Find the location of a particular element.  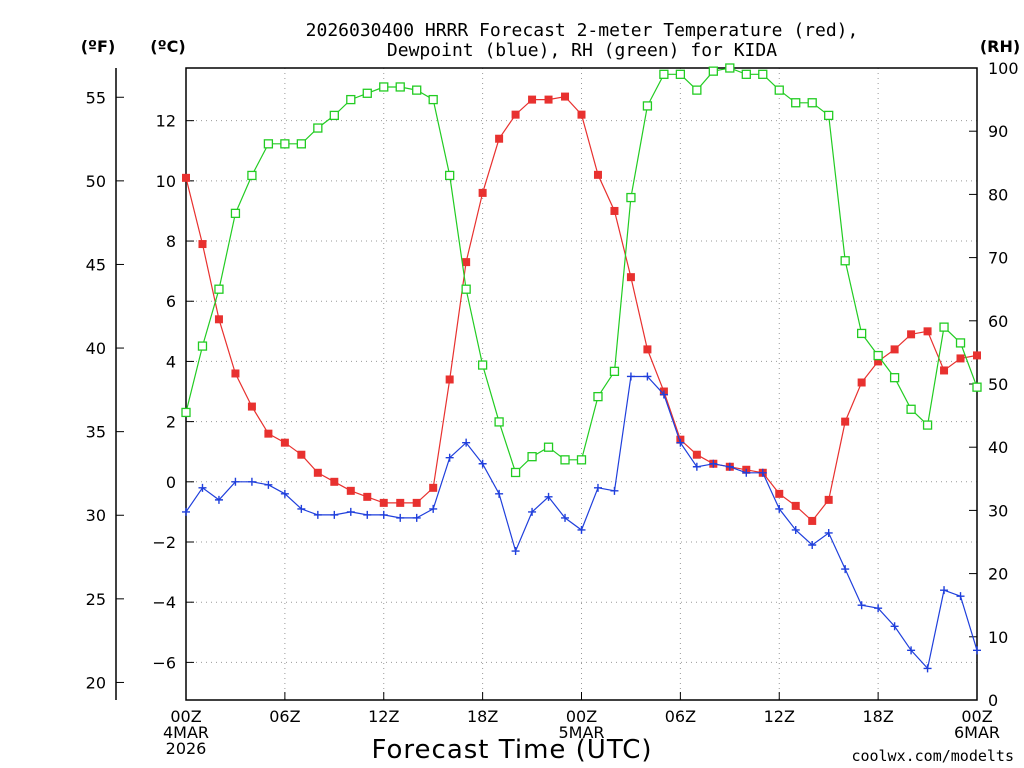

fahrenheit-tick-label: 50 is located at coordinates (96, 181).